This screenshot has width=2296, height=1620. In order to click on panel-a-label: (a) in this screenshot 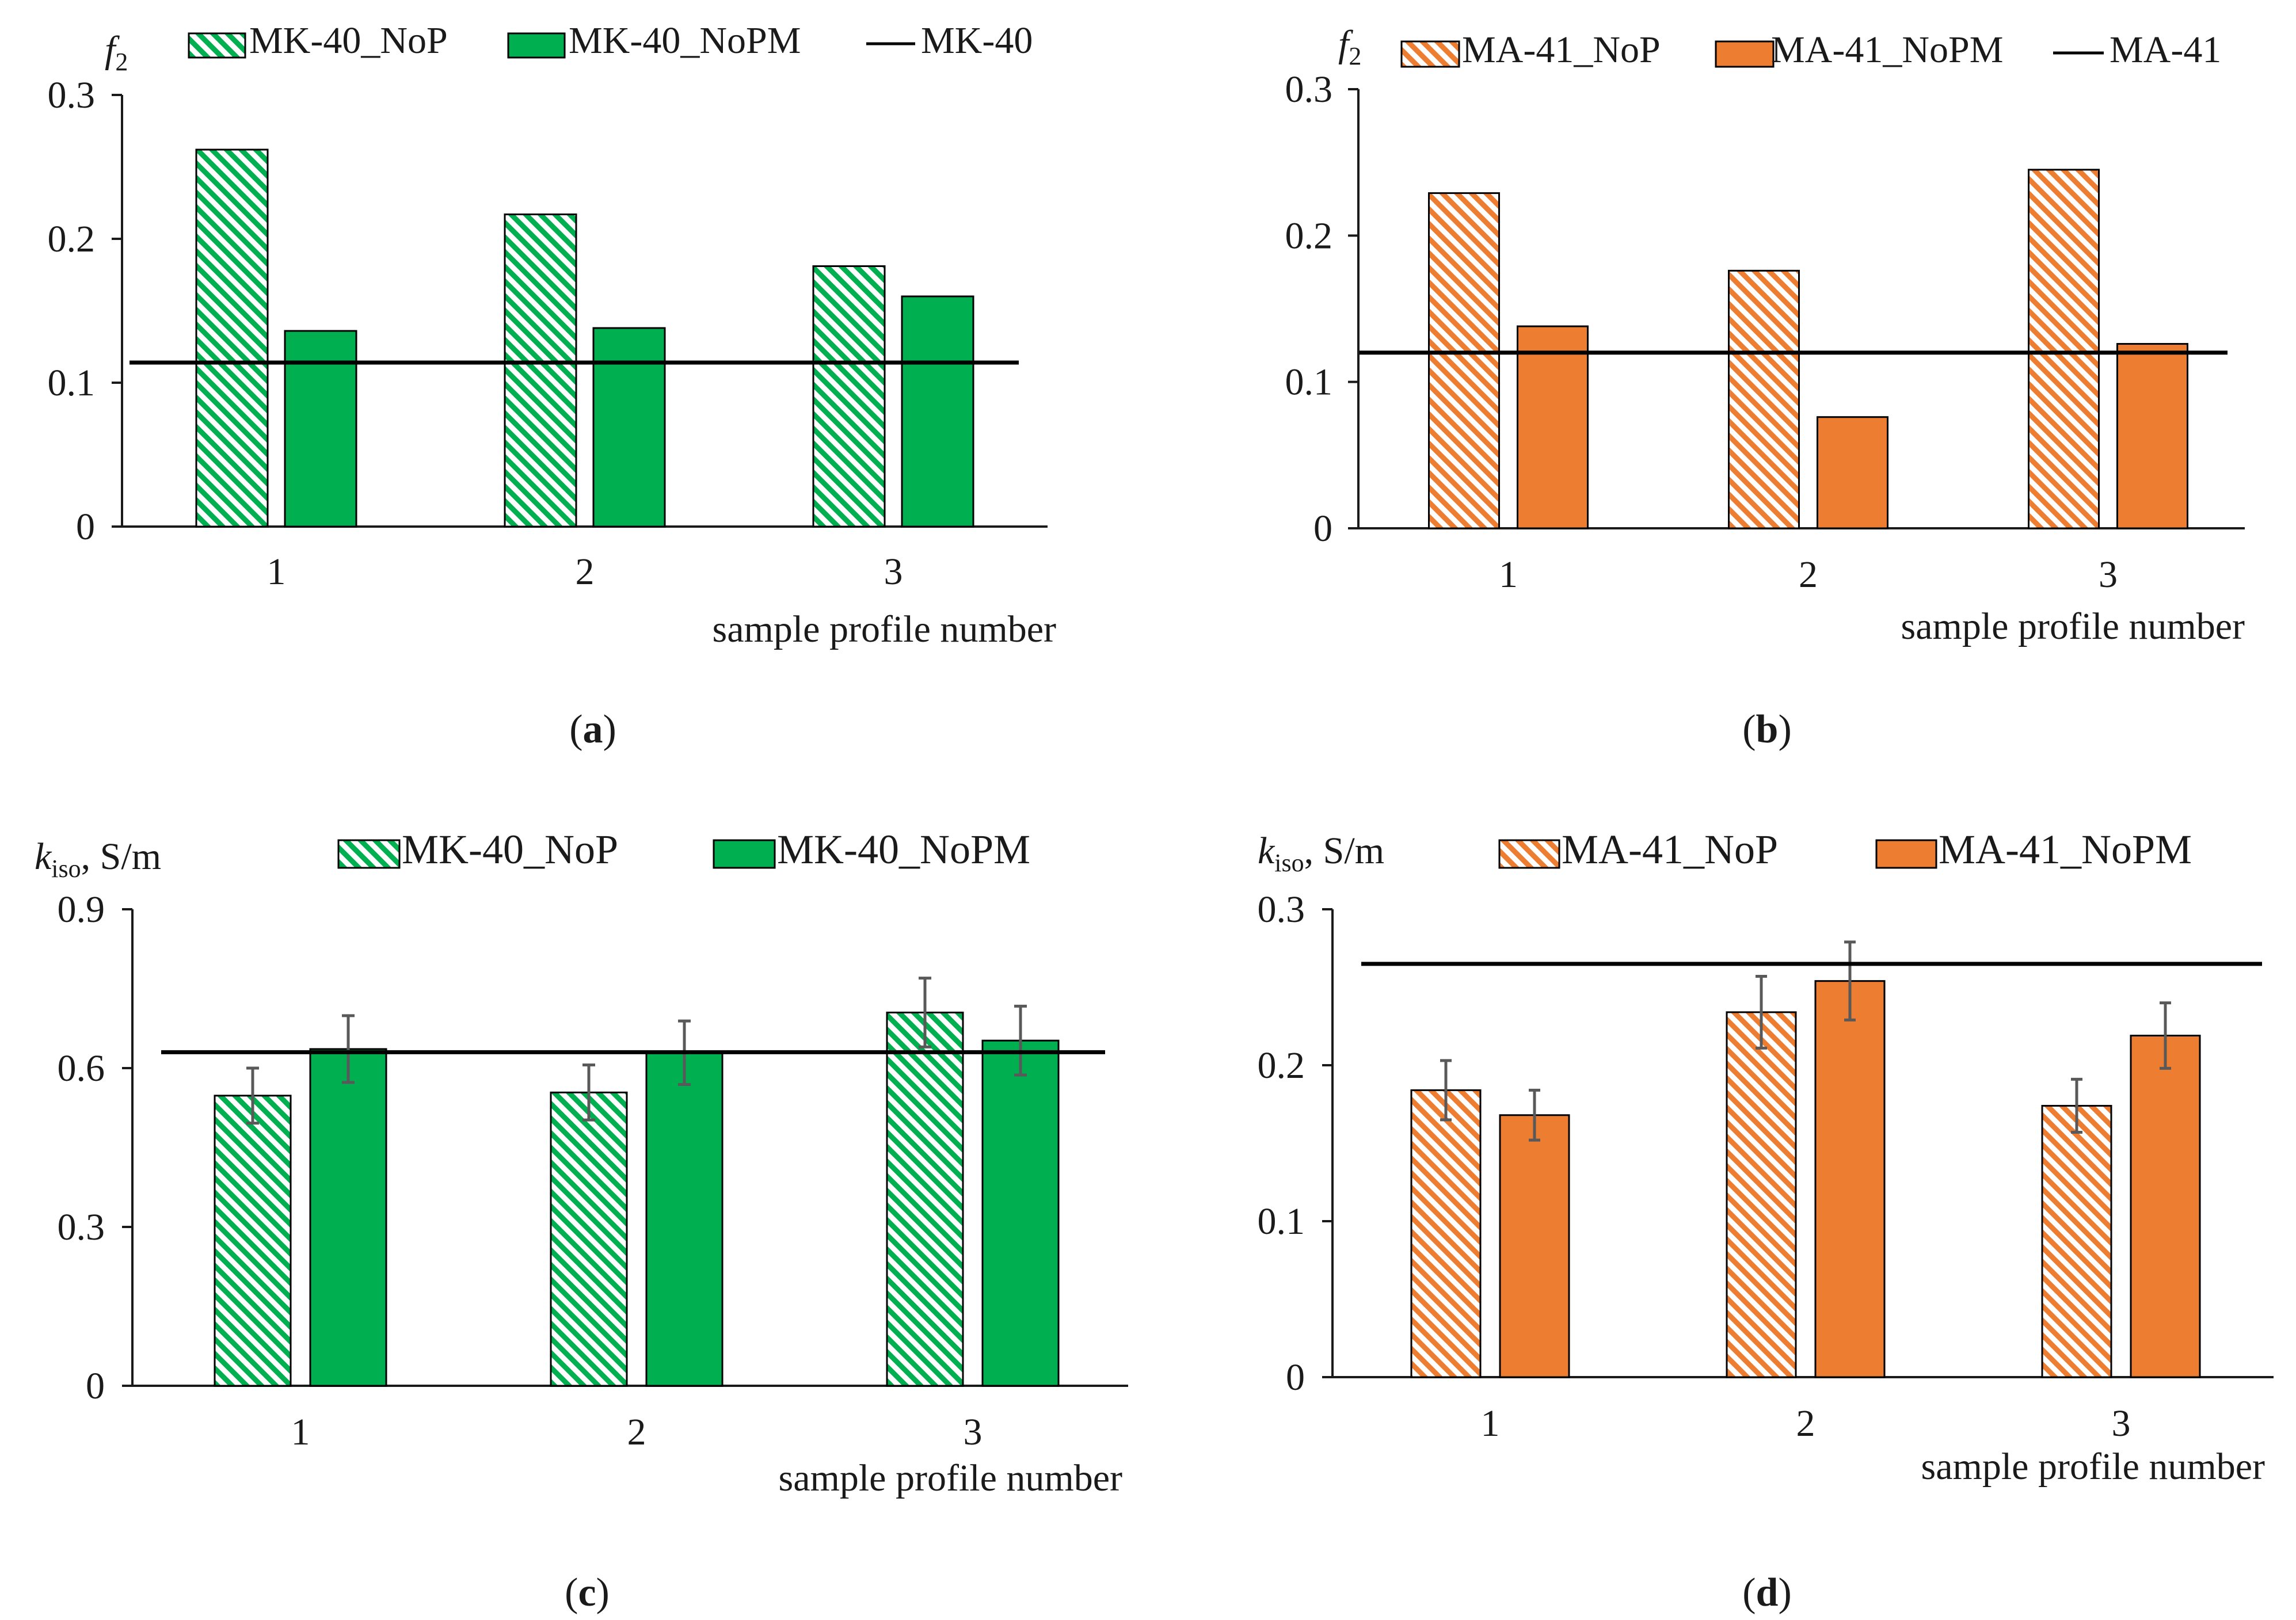, I will do `click(592, 729)`.